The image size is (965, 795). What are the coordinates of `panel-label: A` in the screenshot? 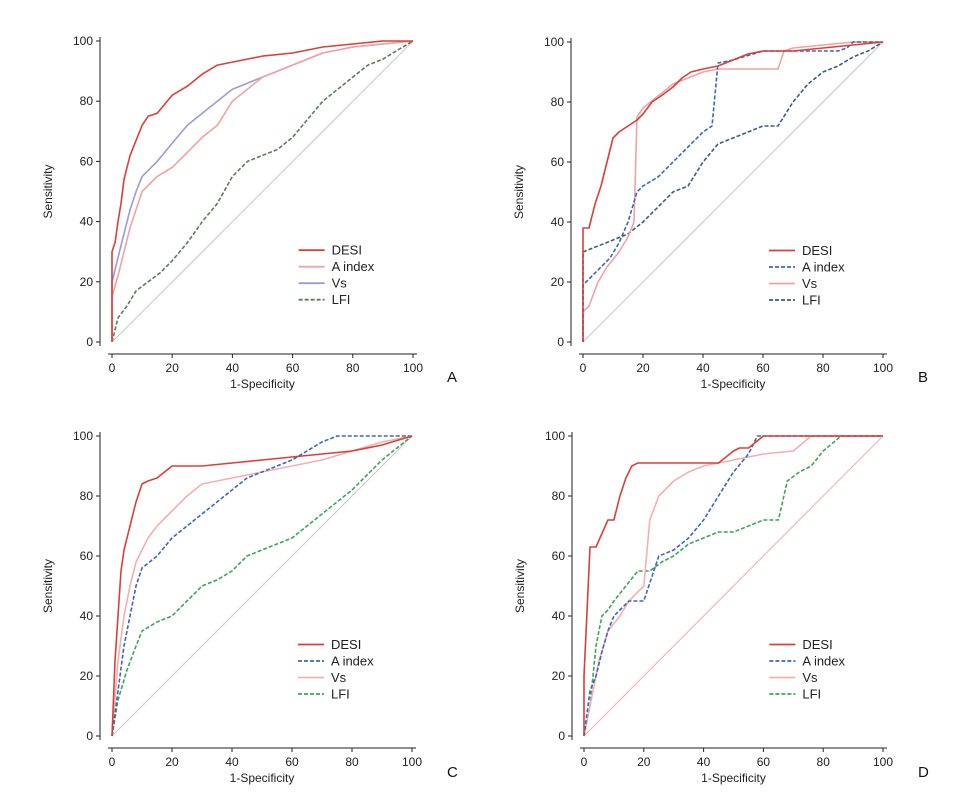 It's located at (452, 377).